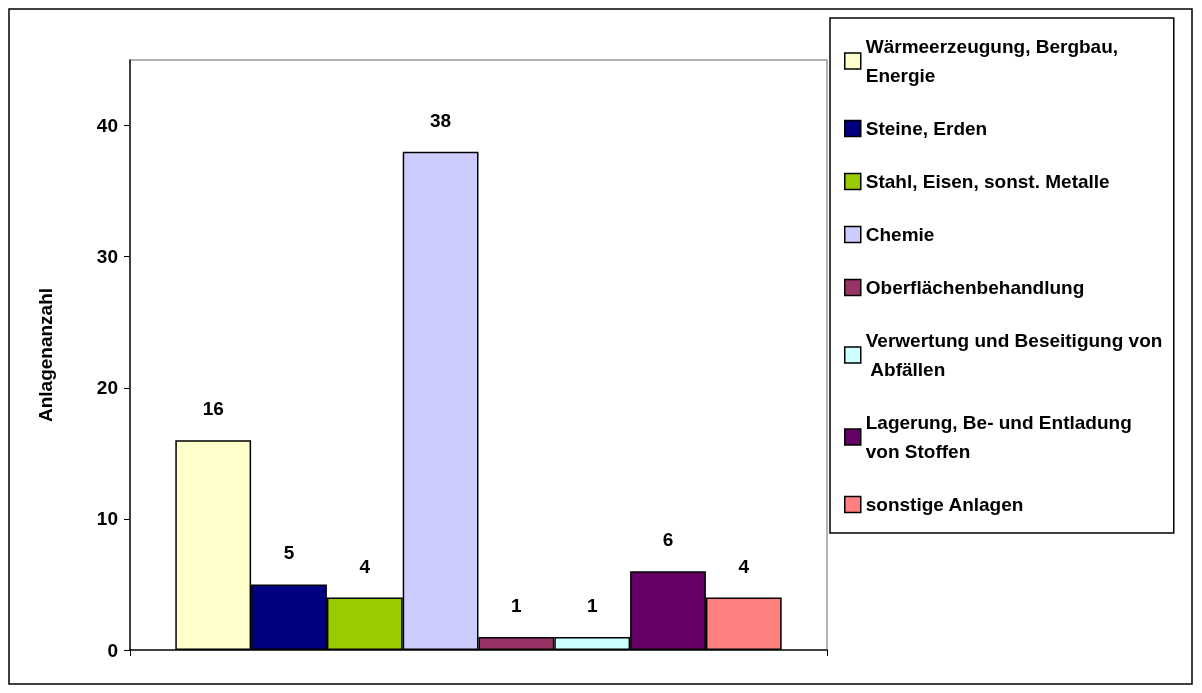 Image resolution: width=1202 pixels, height=693 pixels. What do you see at coordinates (45, 355) in the screenshot?
I see `y-axis-title: Anlagenanzahl` at bounding box center [45, 355].